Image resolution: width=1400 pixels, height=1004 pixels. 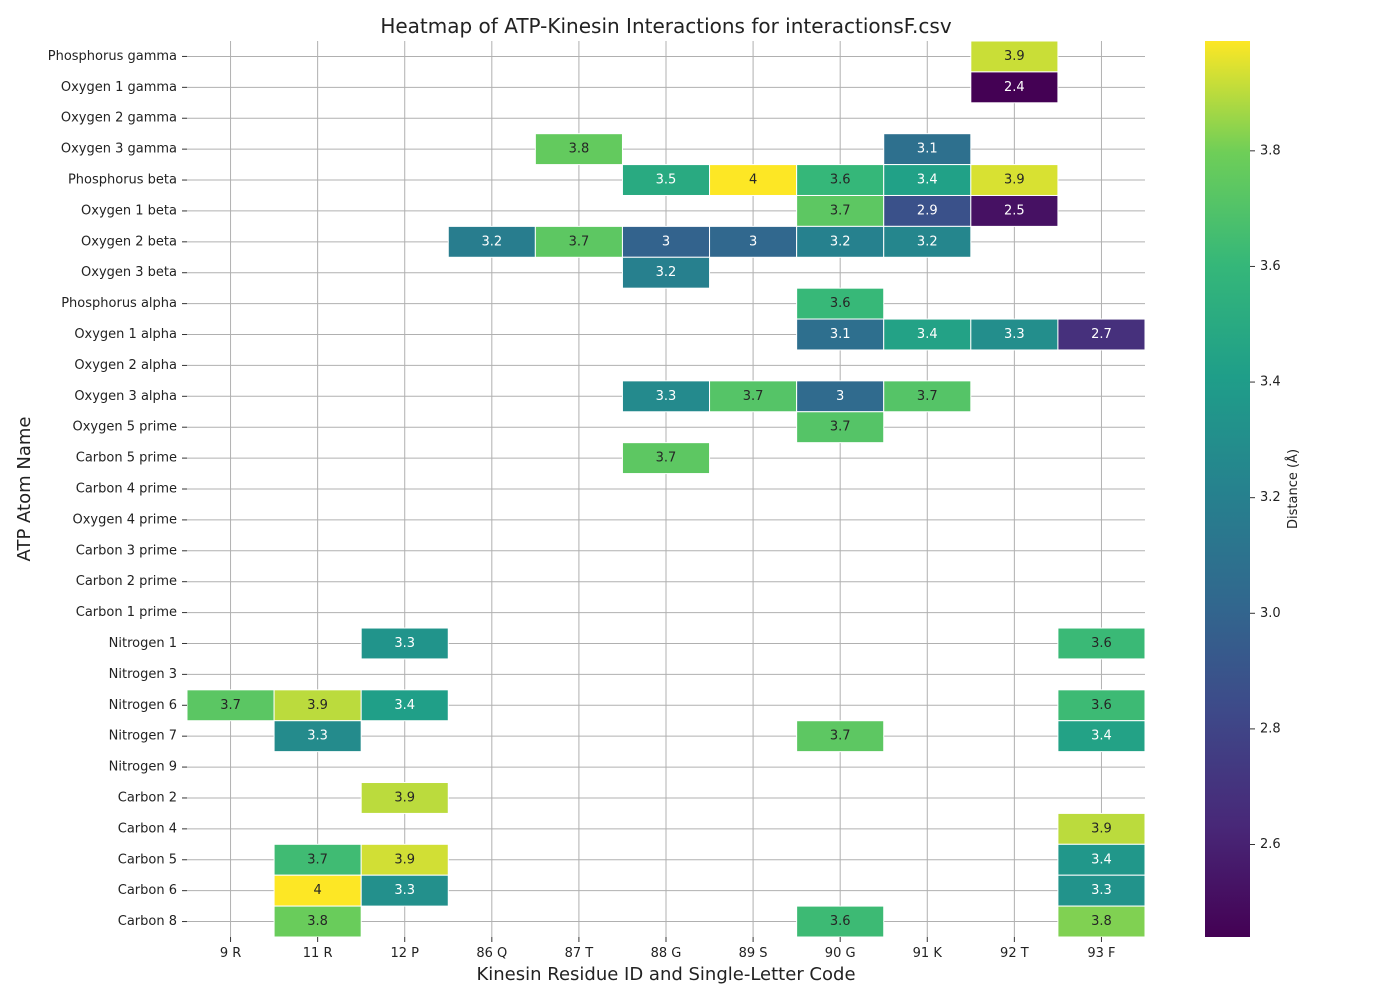 What do you see at coordinates (147, 921) in the screenshot?
I see `y-tick-label: Carbon 8` at bounding box center [147, 921].